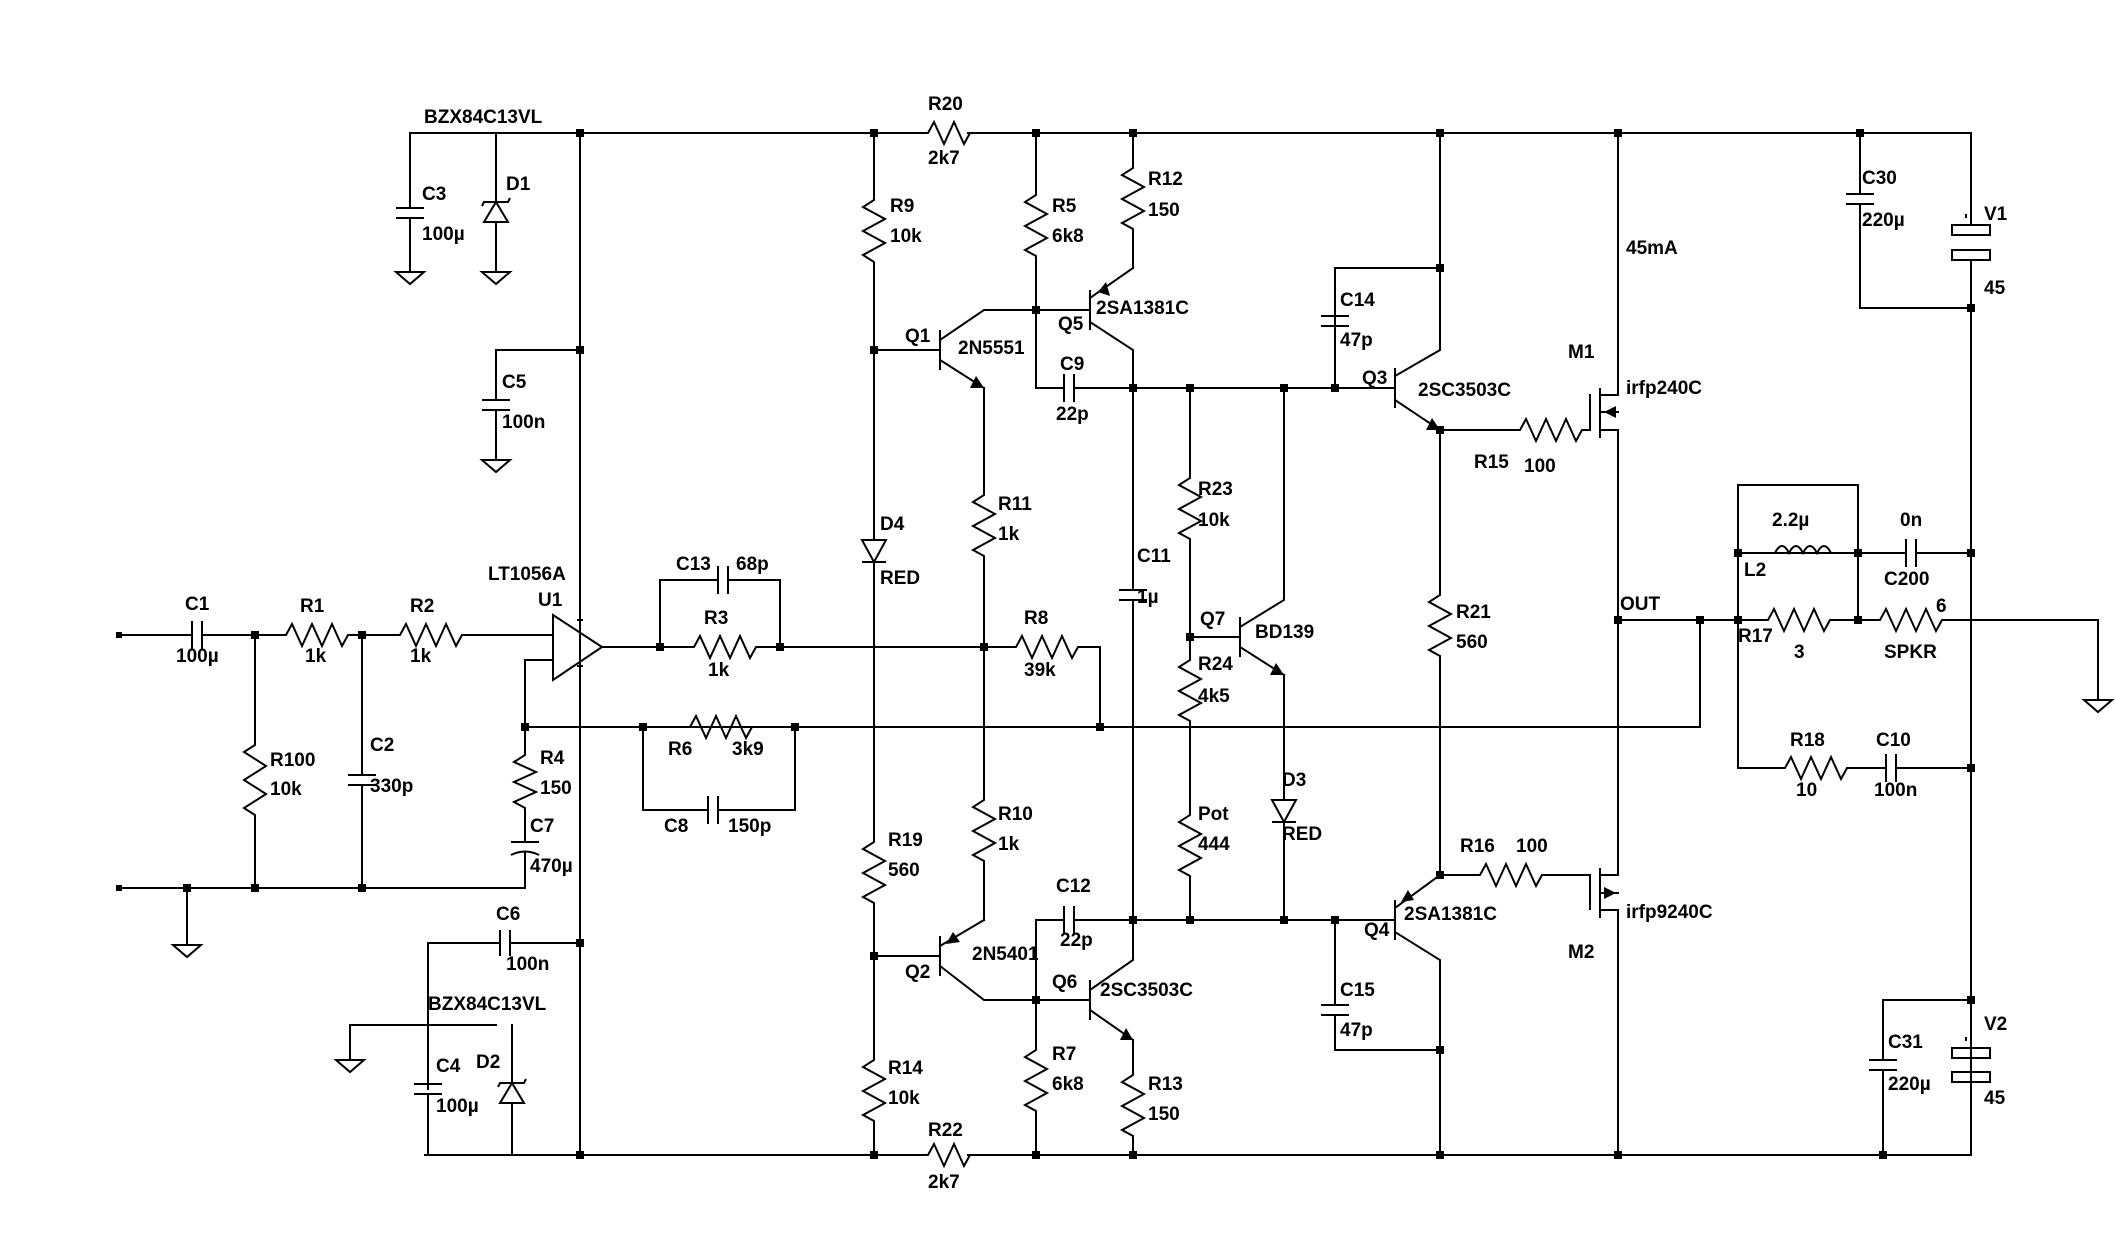 The image size is (2116, 1240). Describe the element at coordinates (1072, 364) in the screenshot. I see `c9-label: C9` at that location.